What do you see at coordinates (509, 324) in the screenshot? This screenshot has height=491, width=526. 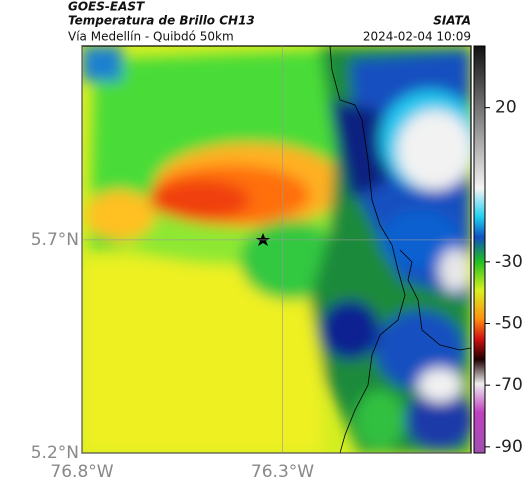 I see `colorbar-tick-label: -50` at bounding box center [509, 324].